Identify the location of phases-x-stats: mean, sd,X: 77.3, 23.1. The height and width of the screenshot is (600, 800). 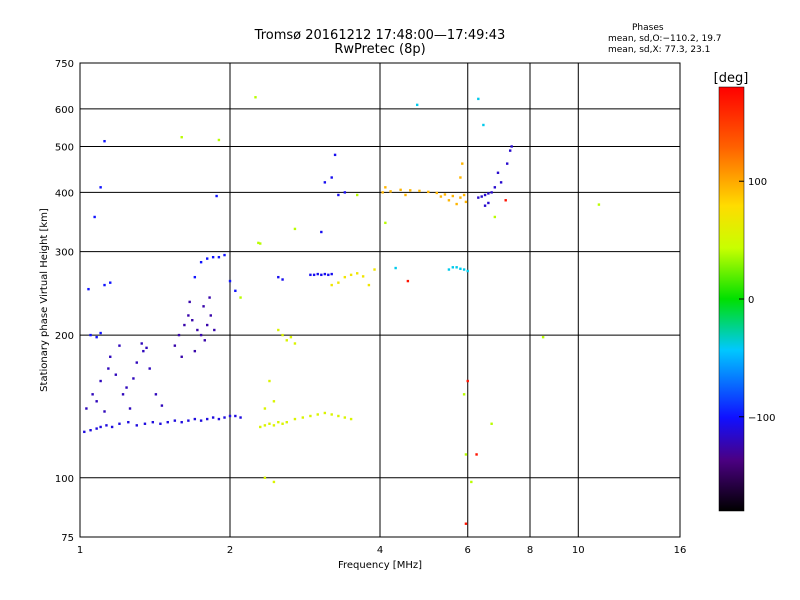
(659, 50).